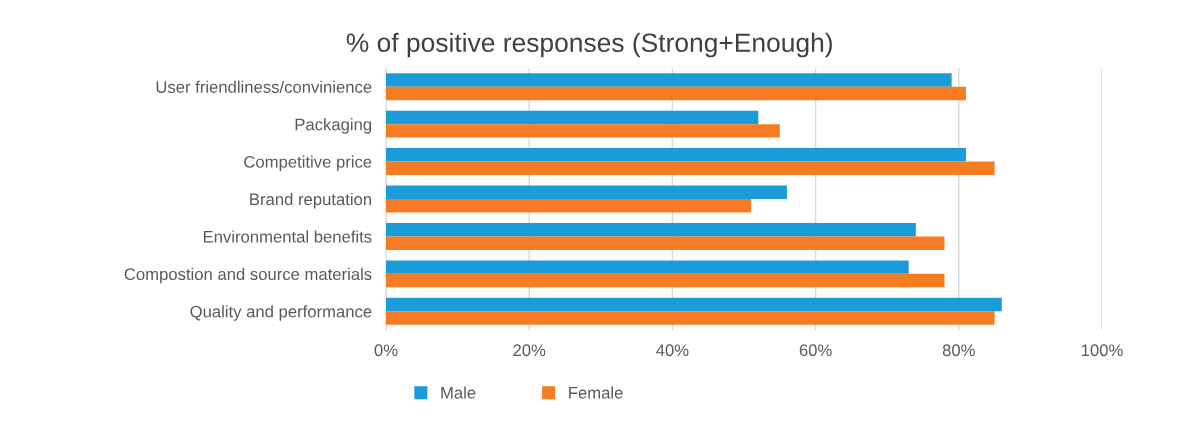 The height and width of the screenshot is (437, 1187). Describe the element at coordinates (589, 45) in the screenshot. I see `chart-title: % of positive responses (Strong+Enough)` at that location.